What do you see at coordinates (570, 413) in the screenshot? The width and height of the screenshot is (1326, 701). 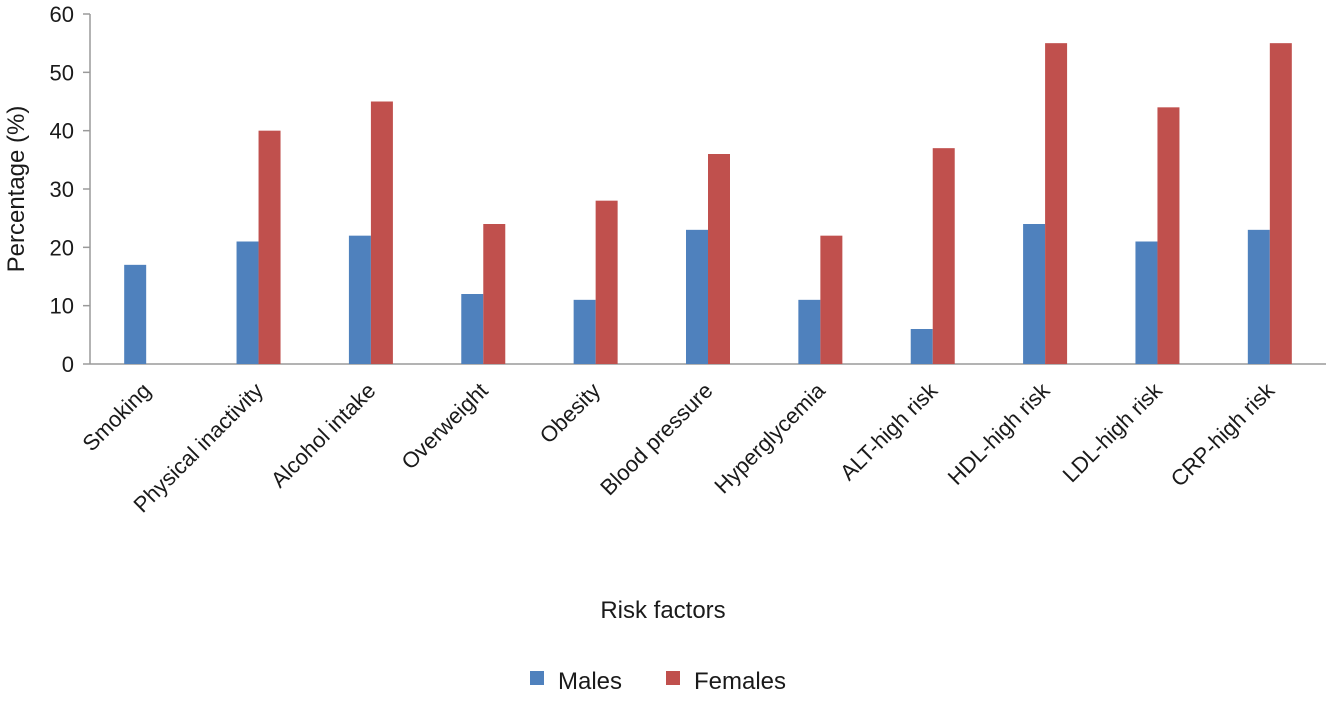 I see `x-category-label: Obesity` at bounding box center [570, 413].